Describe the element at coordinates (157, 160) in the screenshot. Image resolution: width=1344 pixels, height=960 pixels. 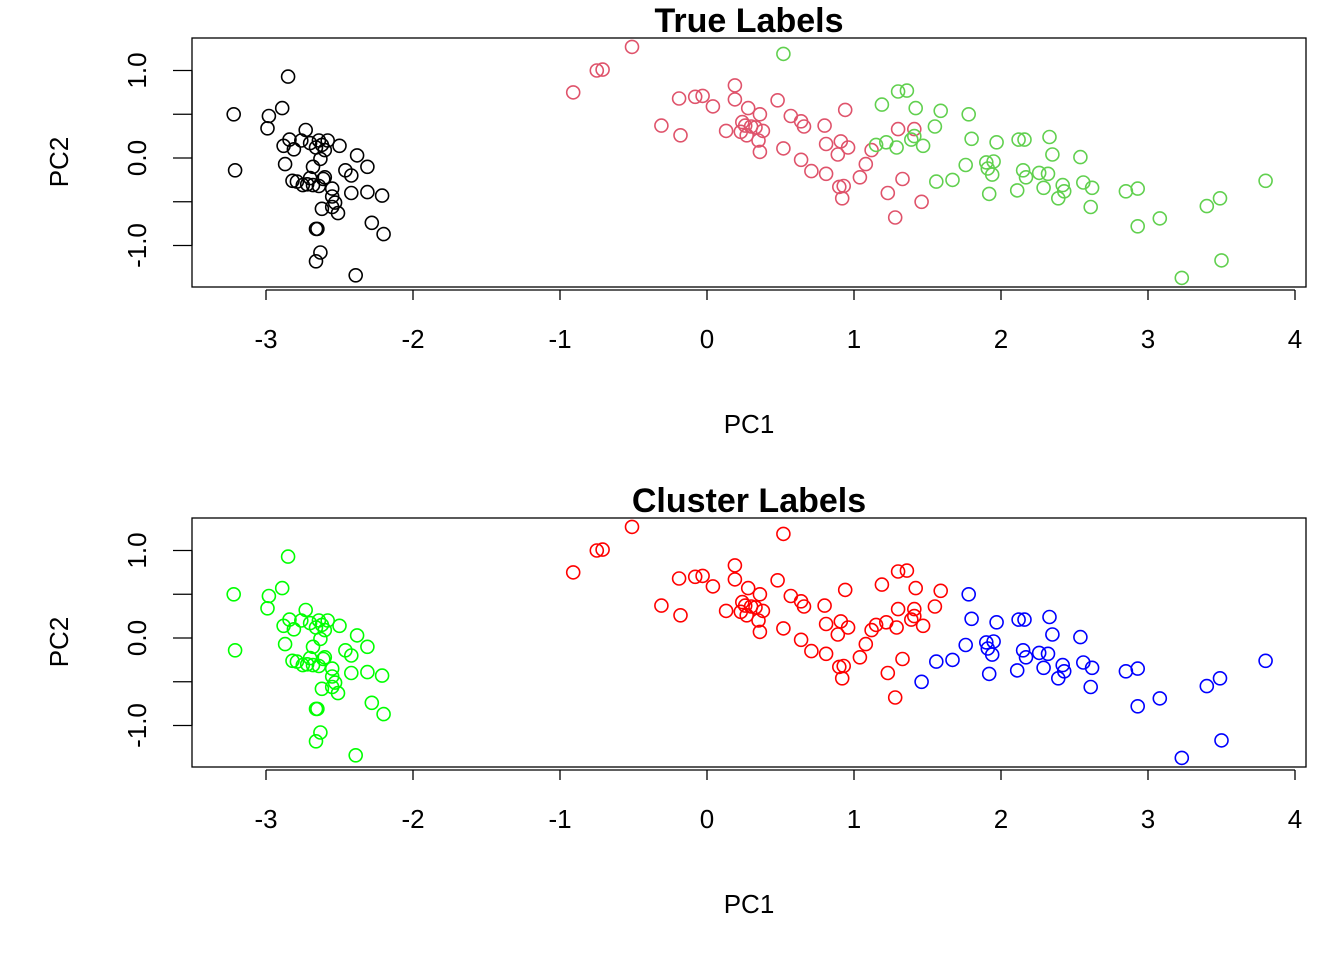
I see `y-axis: 1.0 0.0 -1.0` at that location.